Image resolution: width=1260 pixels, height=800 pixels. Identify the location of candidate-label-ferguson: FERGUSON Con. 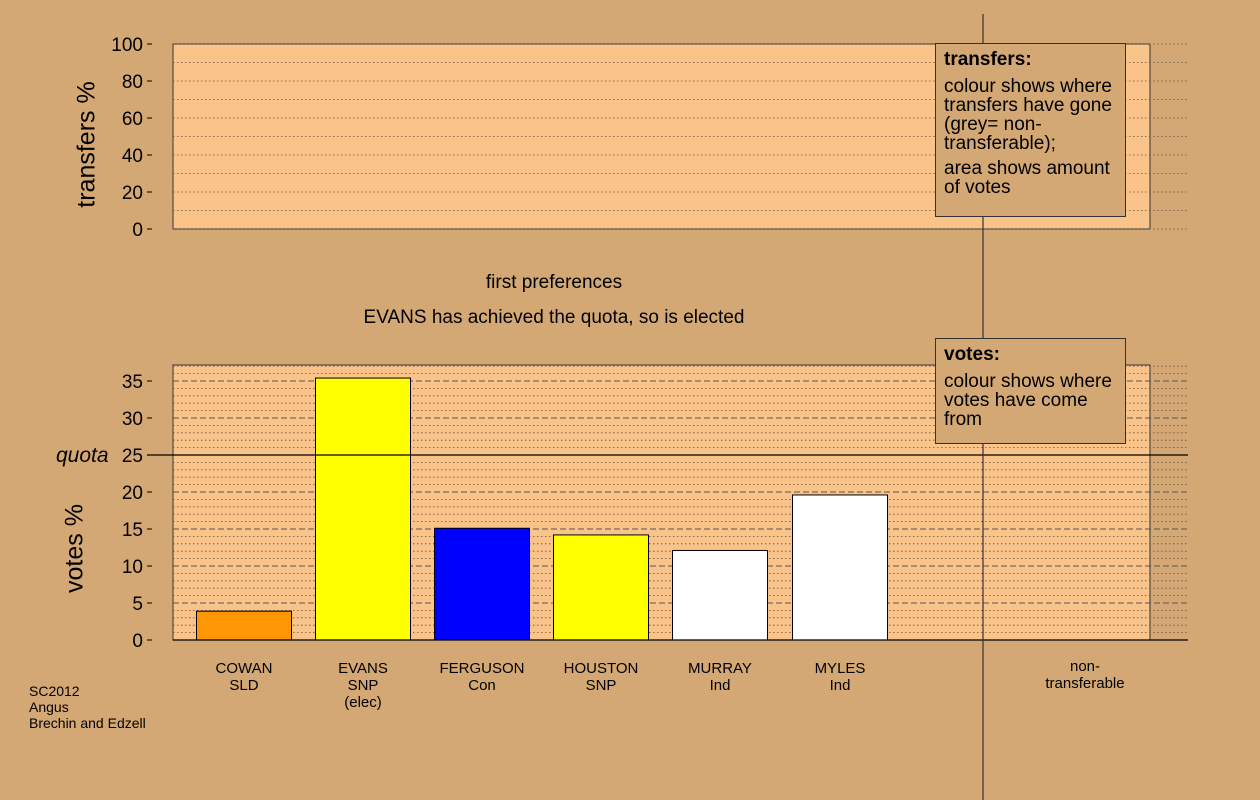
(482, 677).